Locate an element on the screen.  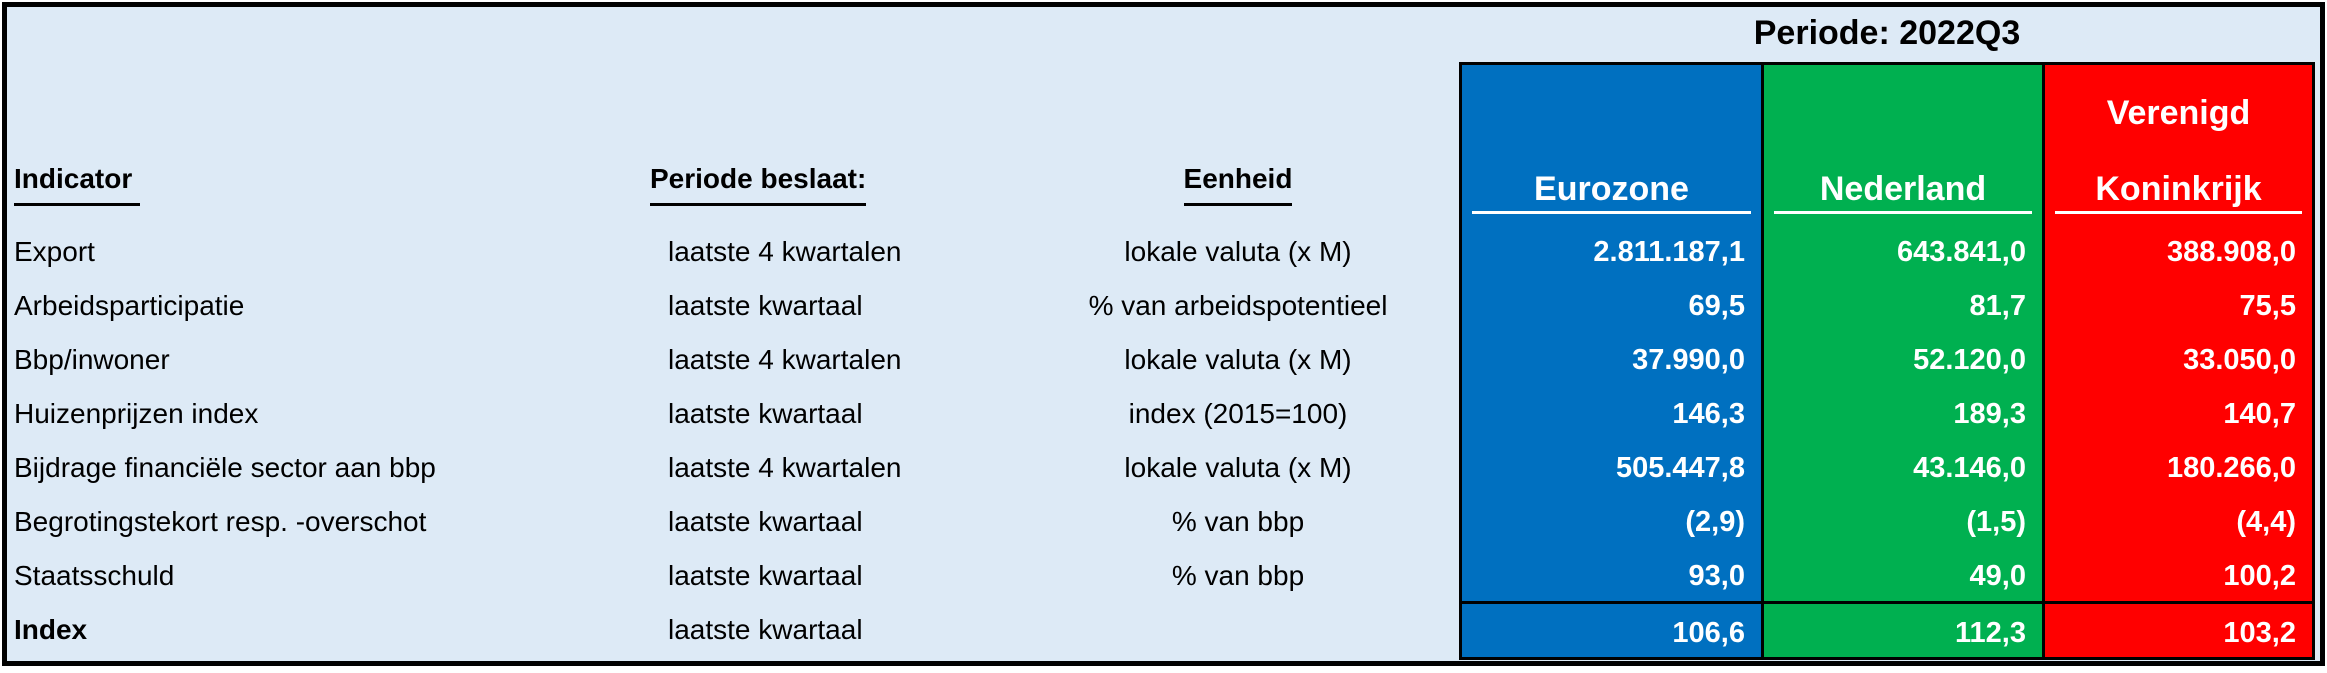
column-header-unit: Eenheid is located at coordinates (1238, 181).